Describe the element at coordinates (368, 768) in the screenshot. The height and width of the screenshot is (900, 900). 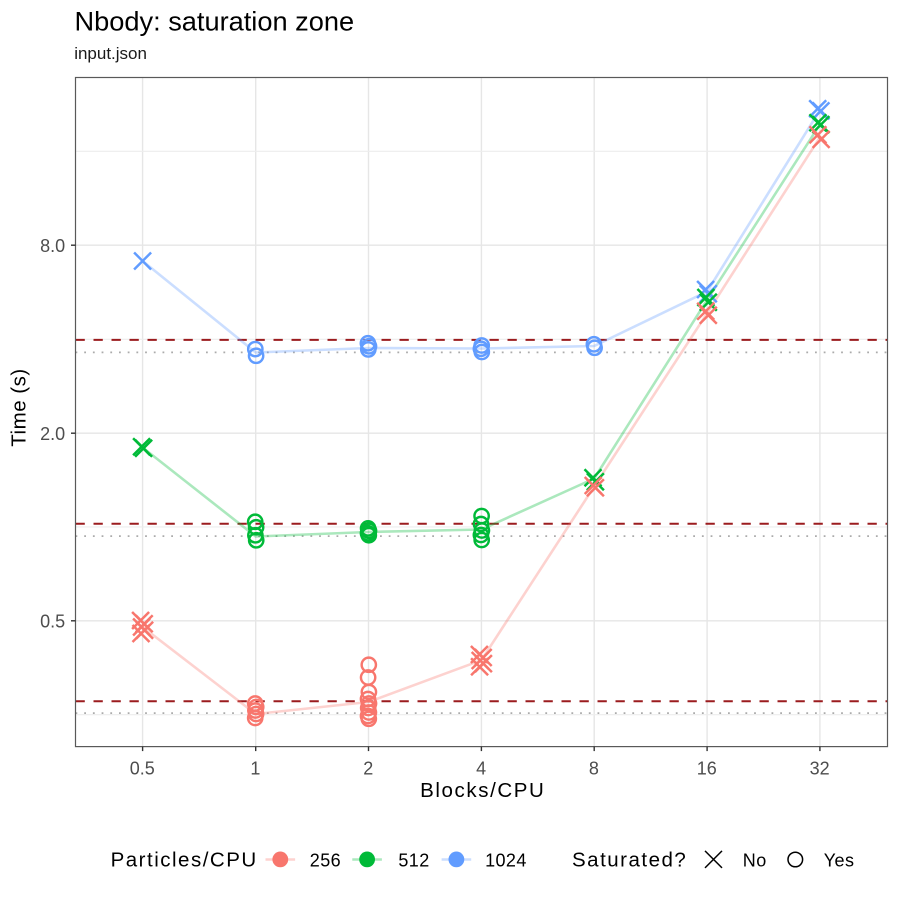
I see `svg-text: 2` at that location.